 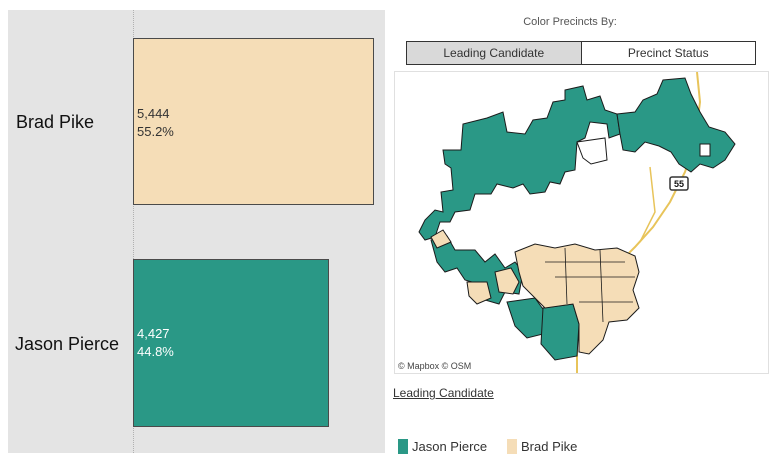 I want to click on map-attribution: © Mapbox © OSM, so click(x=434, y=366).